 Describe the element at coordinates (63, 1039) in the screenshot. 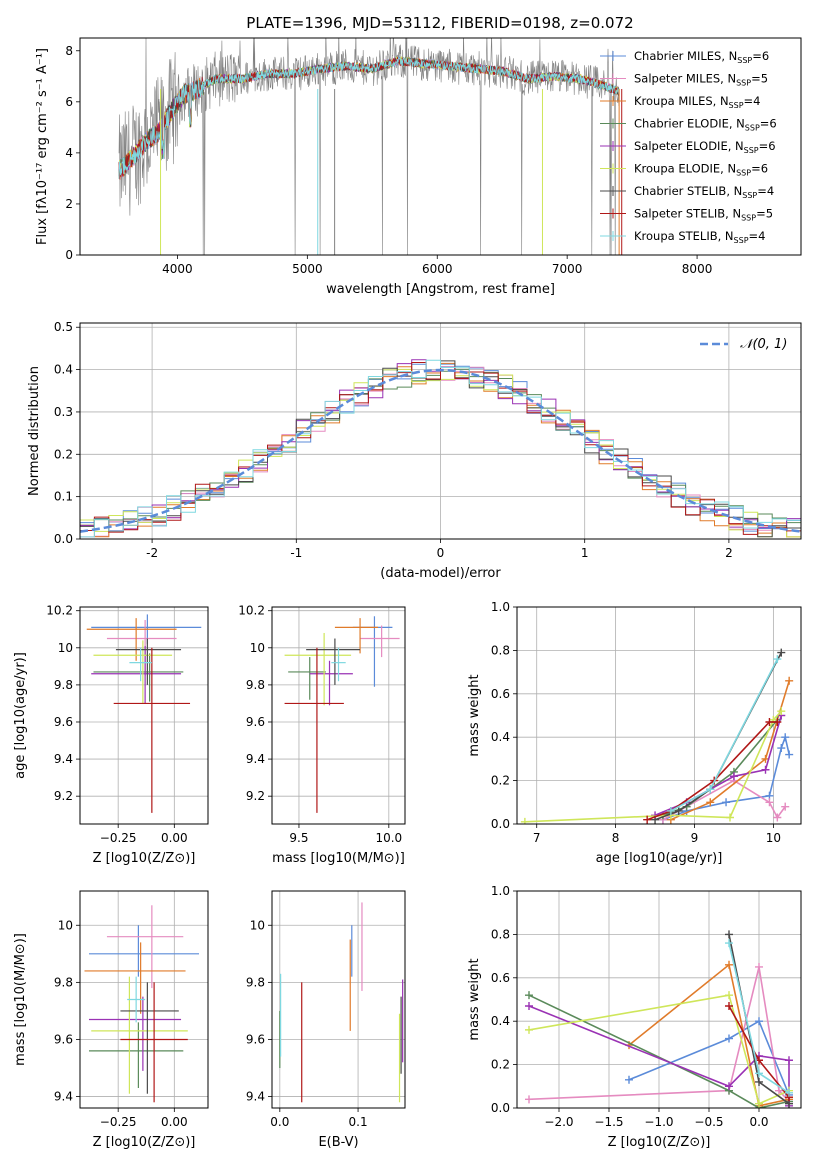

I see `mass_vs_Z-ytick-label: 9.6` at that location.